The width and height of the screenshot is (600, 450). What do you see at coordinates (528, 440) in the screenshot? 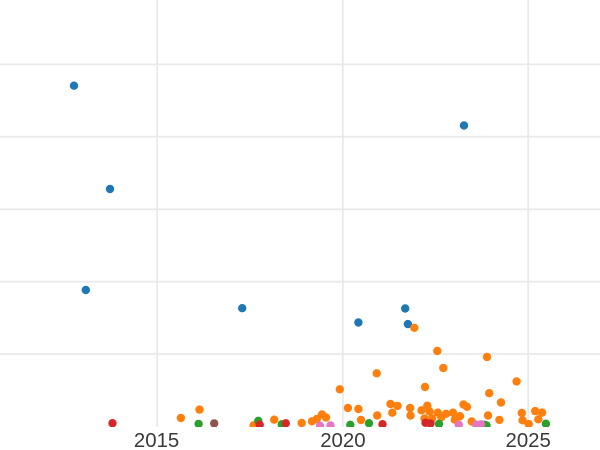
I see `svg-text: 2025` at bounding box center [528, 440].